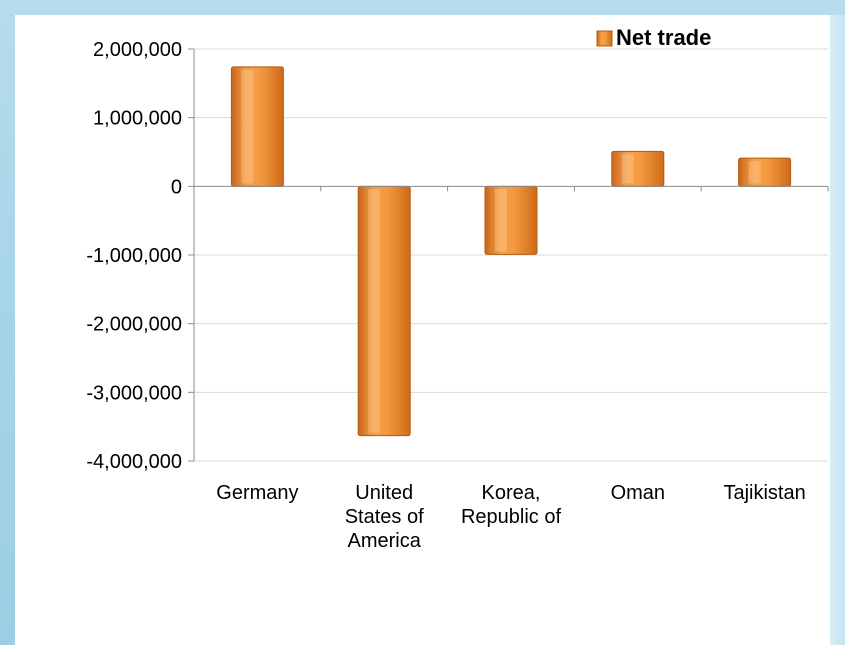  Describe the element at coordinates (638, 493) in the screenshot. I see `x-category-label: Oman` at that location.